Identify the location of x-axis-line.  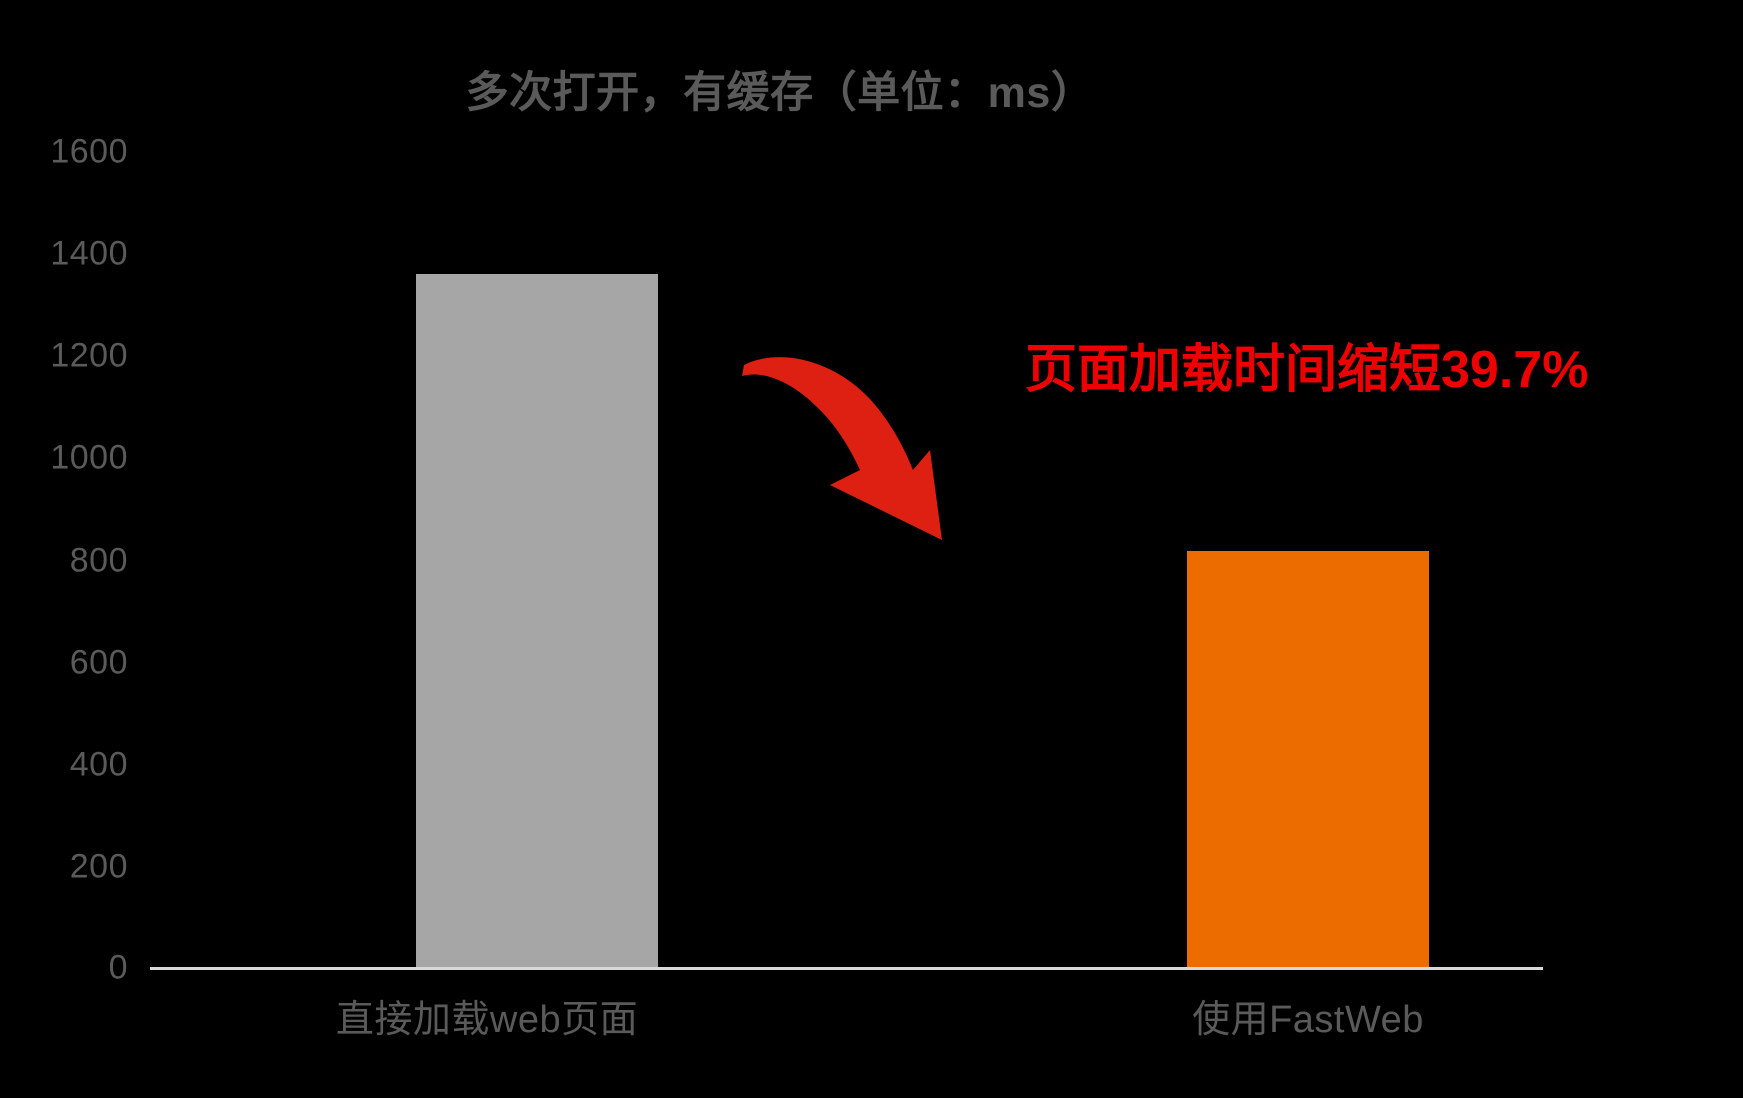
(846, 968).